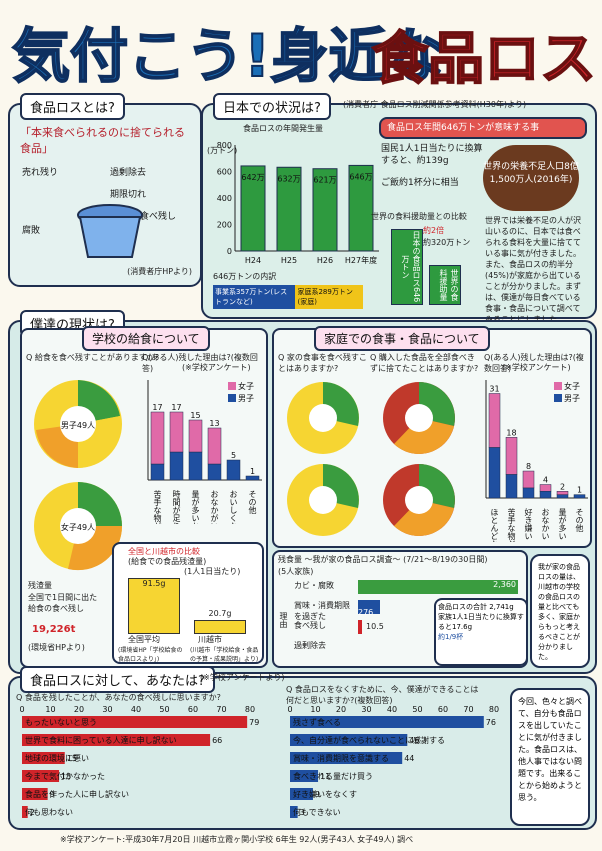 The width and height of the screenshot is (602, 851). What do you see at coordinates (136, 709) in the screenshot?
I see `x-tick-label: 40` at bounding box center [136, 709].